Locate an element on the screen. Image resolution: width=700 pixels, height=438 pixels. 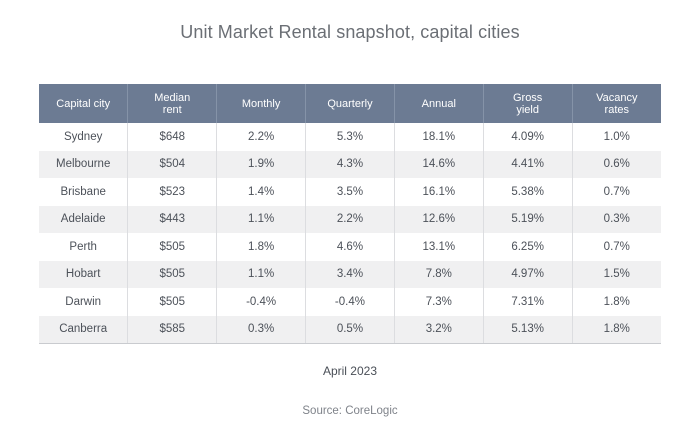
value-cell: 1.0% is located at coordinates (616, 136).